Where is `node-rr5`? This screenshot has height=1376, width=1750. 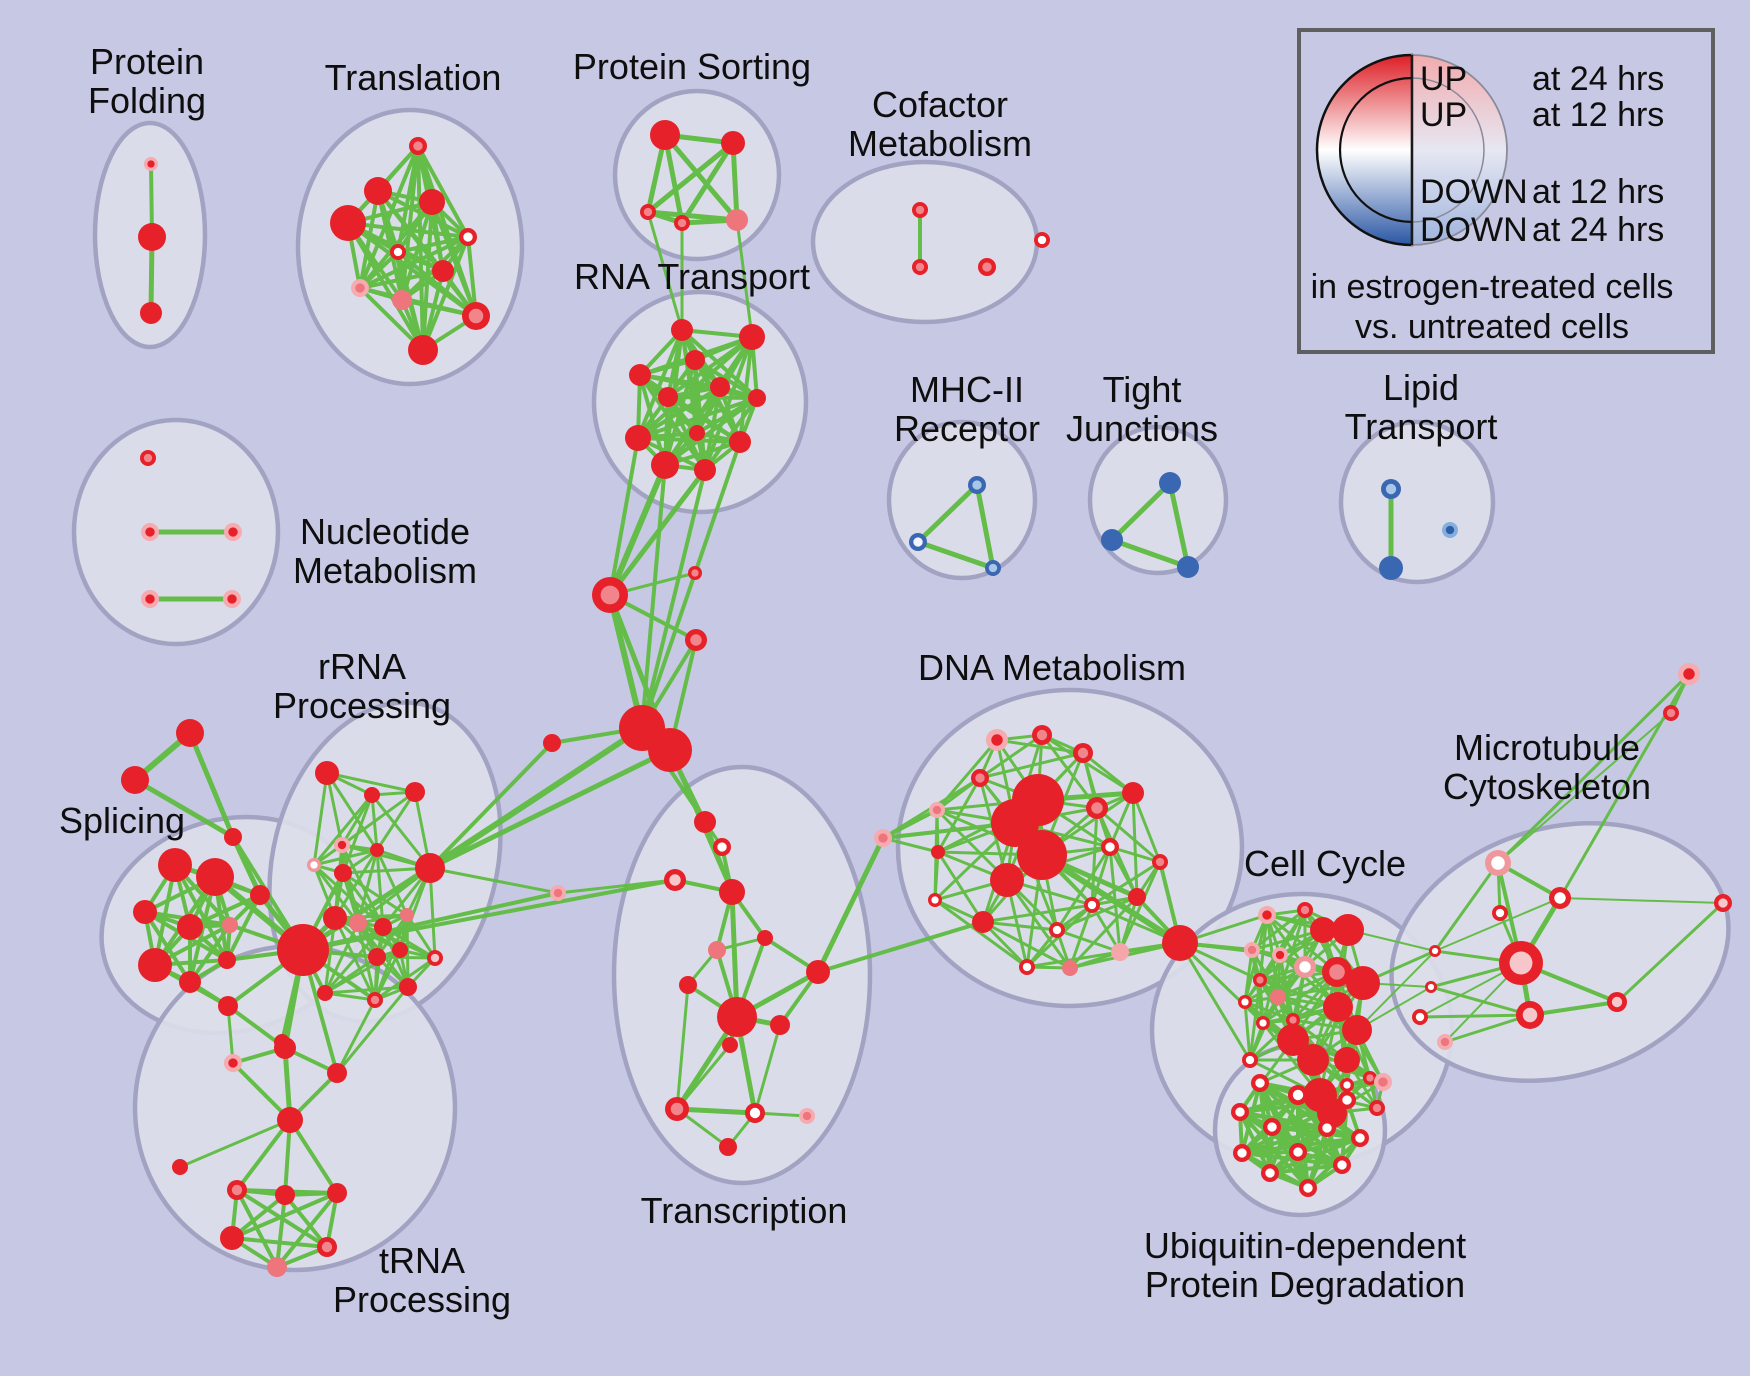 node-rr5 is located at coordinates (343, 873).